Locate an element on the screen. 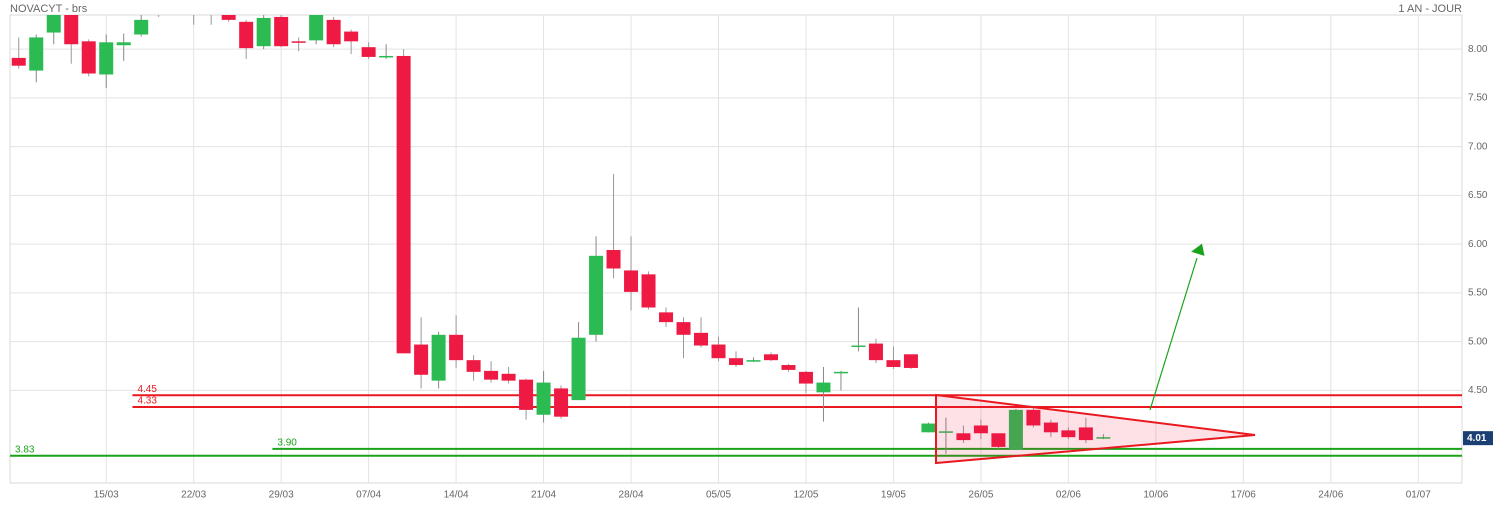 The width and height of the screenshot is (1507, 505). y-tick-label: 4.50 is located at coordinates (1478, 390).